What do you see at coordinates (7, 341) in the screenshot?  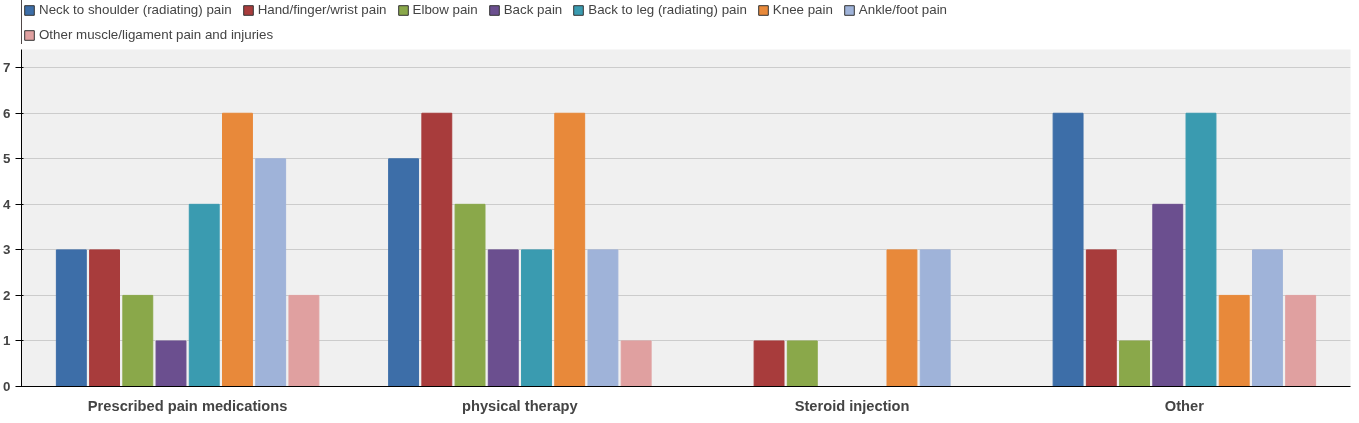 I see `y-tick-label: 1` at bounding box center [7, 341].